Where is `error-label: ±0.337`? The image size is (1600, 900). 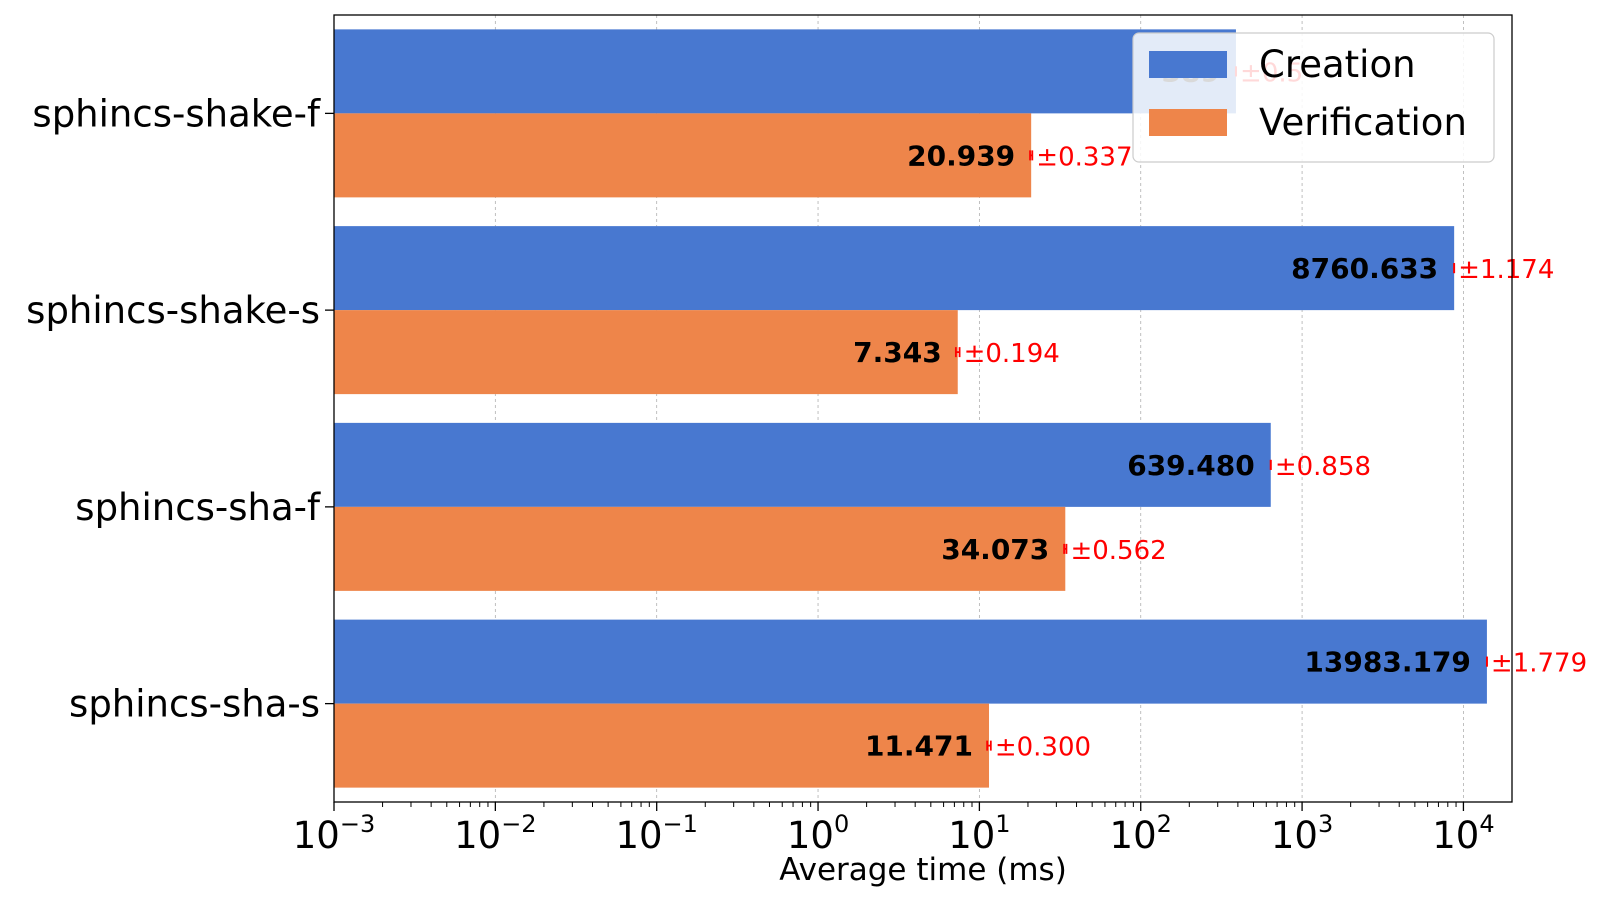
error-label: ±0.337 is located at coordinates (1084, 157).